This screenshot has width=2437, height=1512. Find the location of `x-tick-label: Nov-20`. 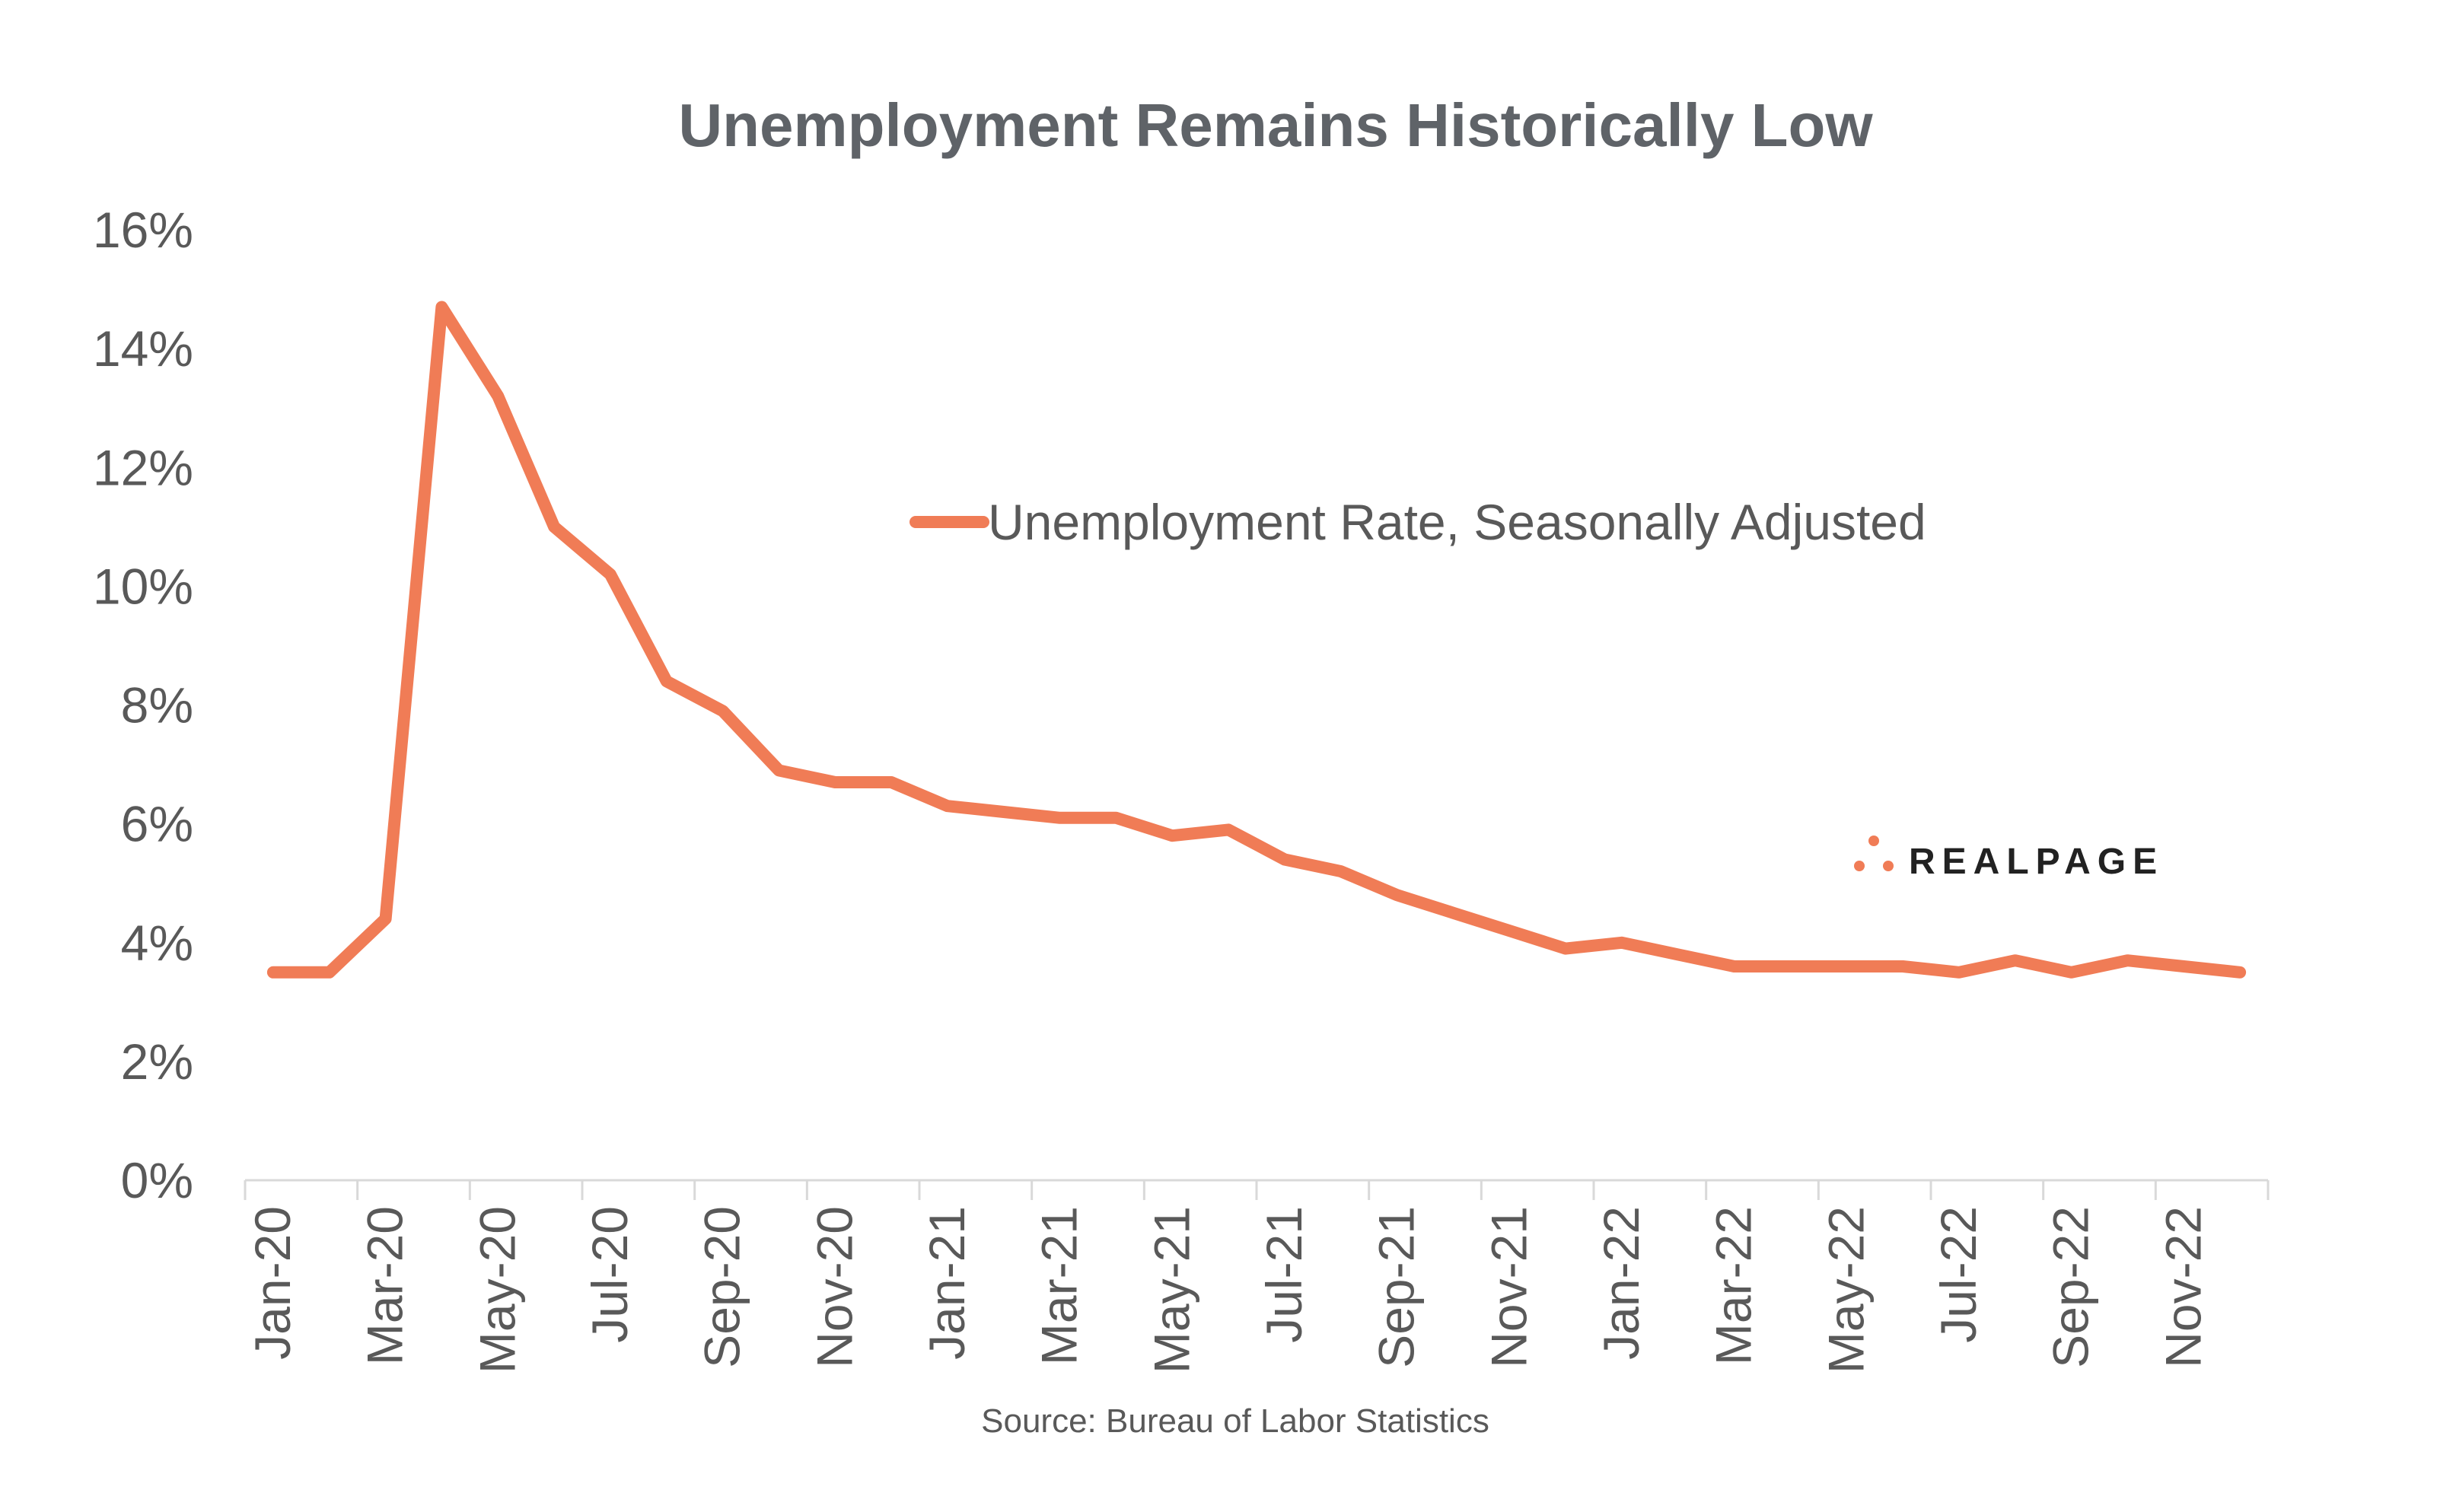

x-tick-label: Nov-20 is located at coordinates (834, 1287).